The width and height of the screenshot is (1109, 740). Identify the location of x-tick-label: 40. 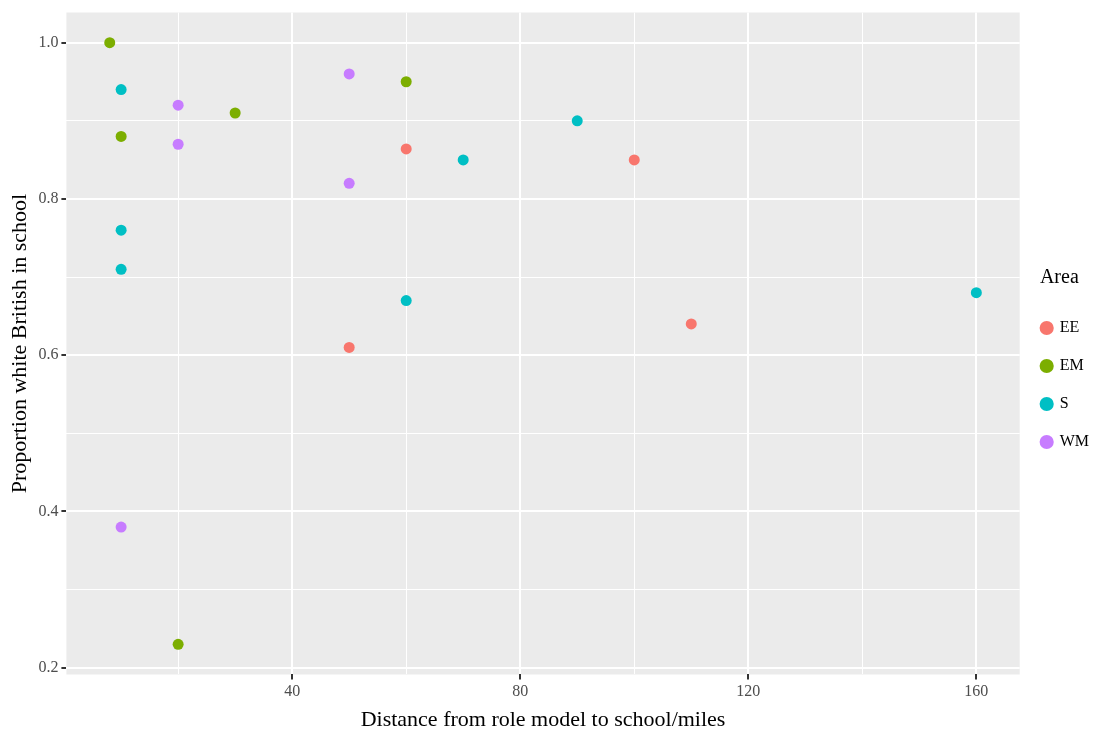
(292, 691).